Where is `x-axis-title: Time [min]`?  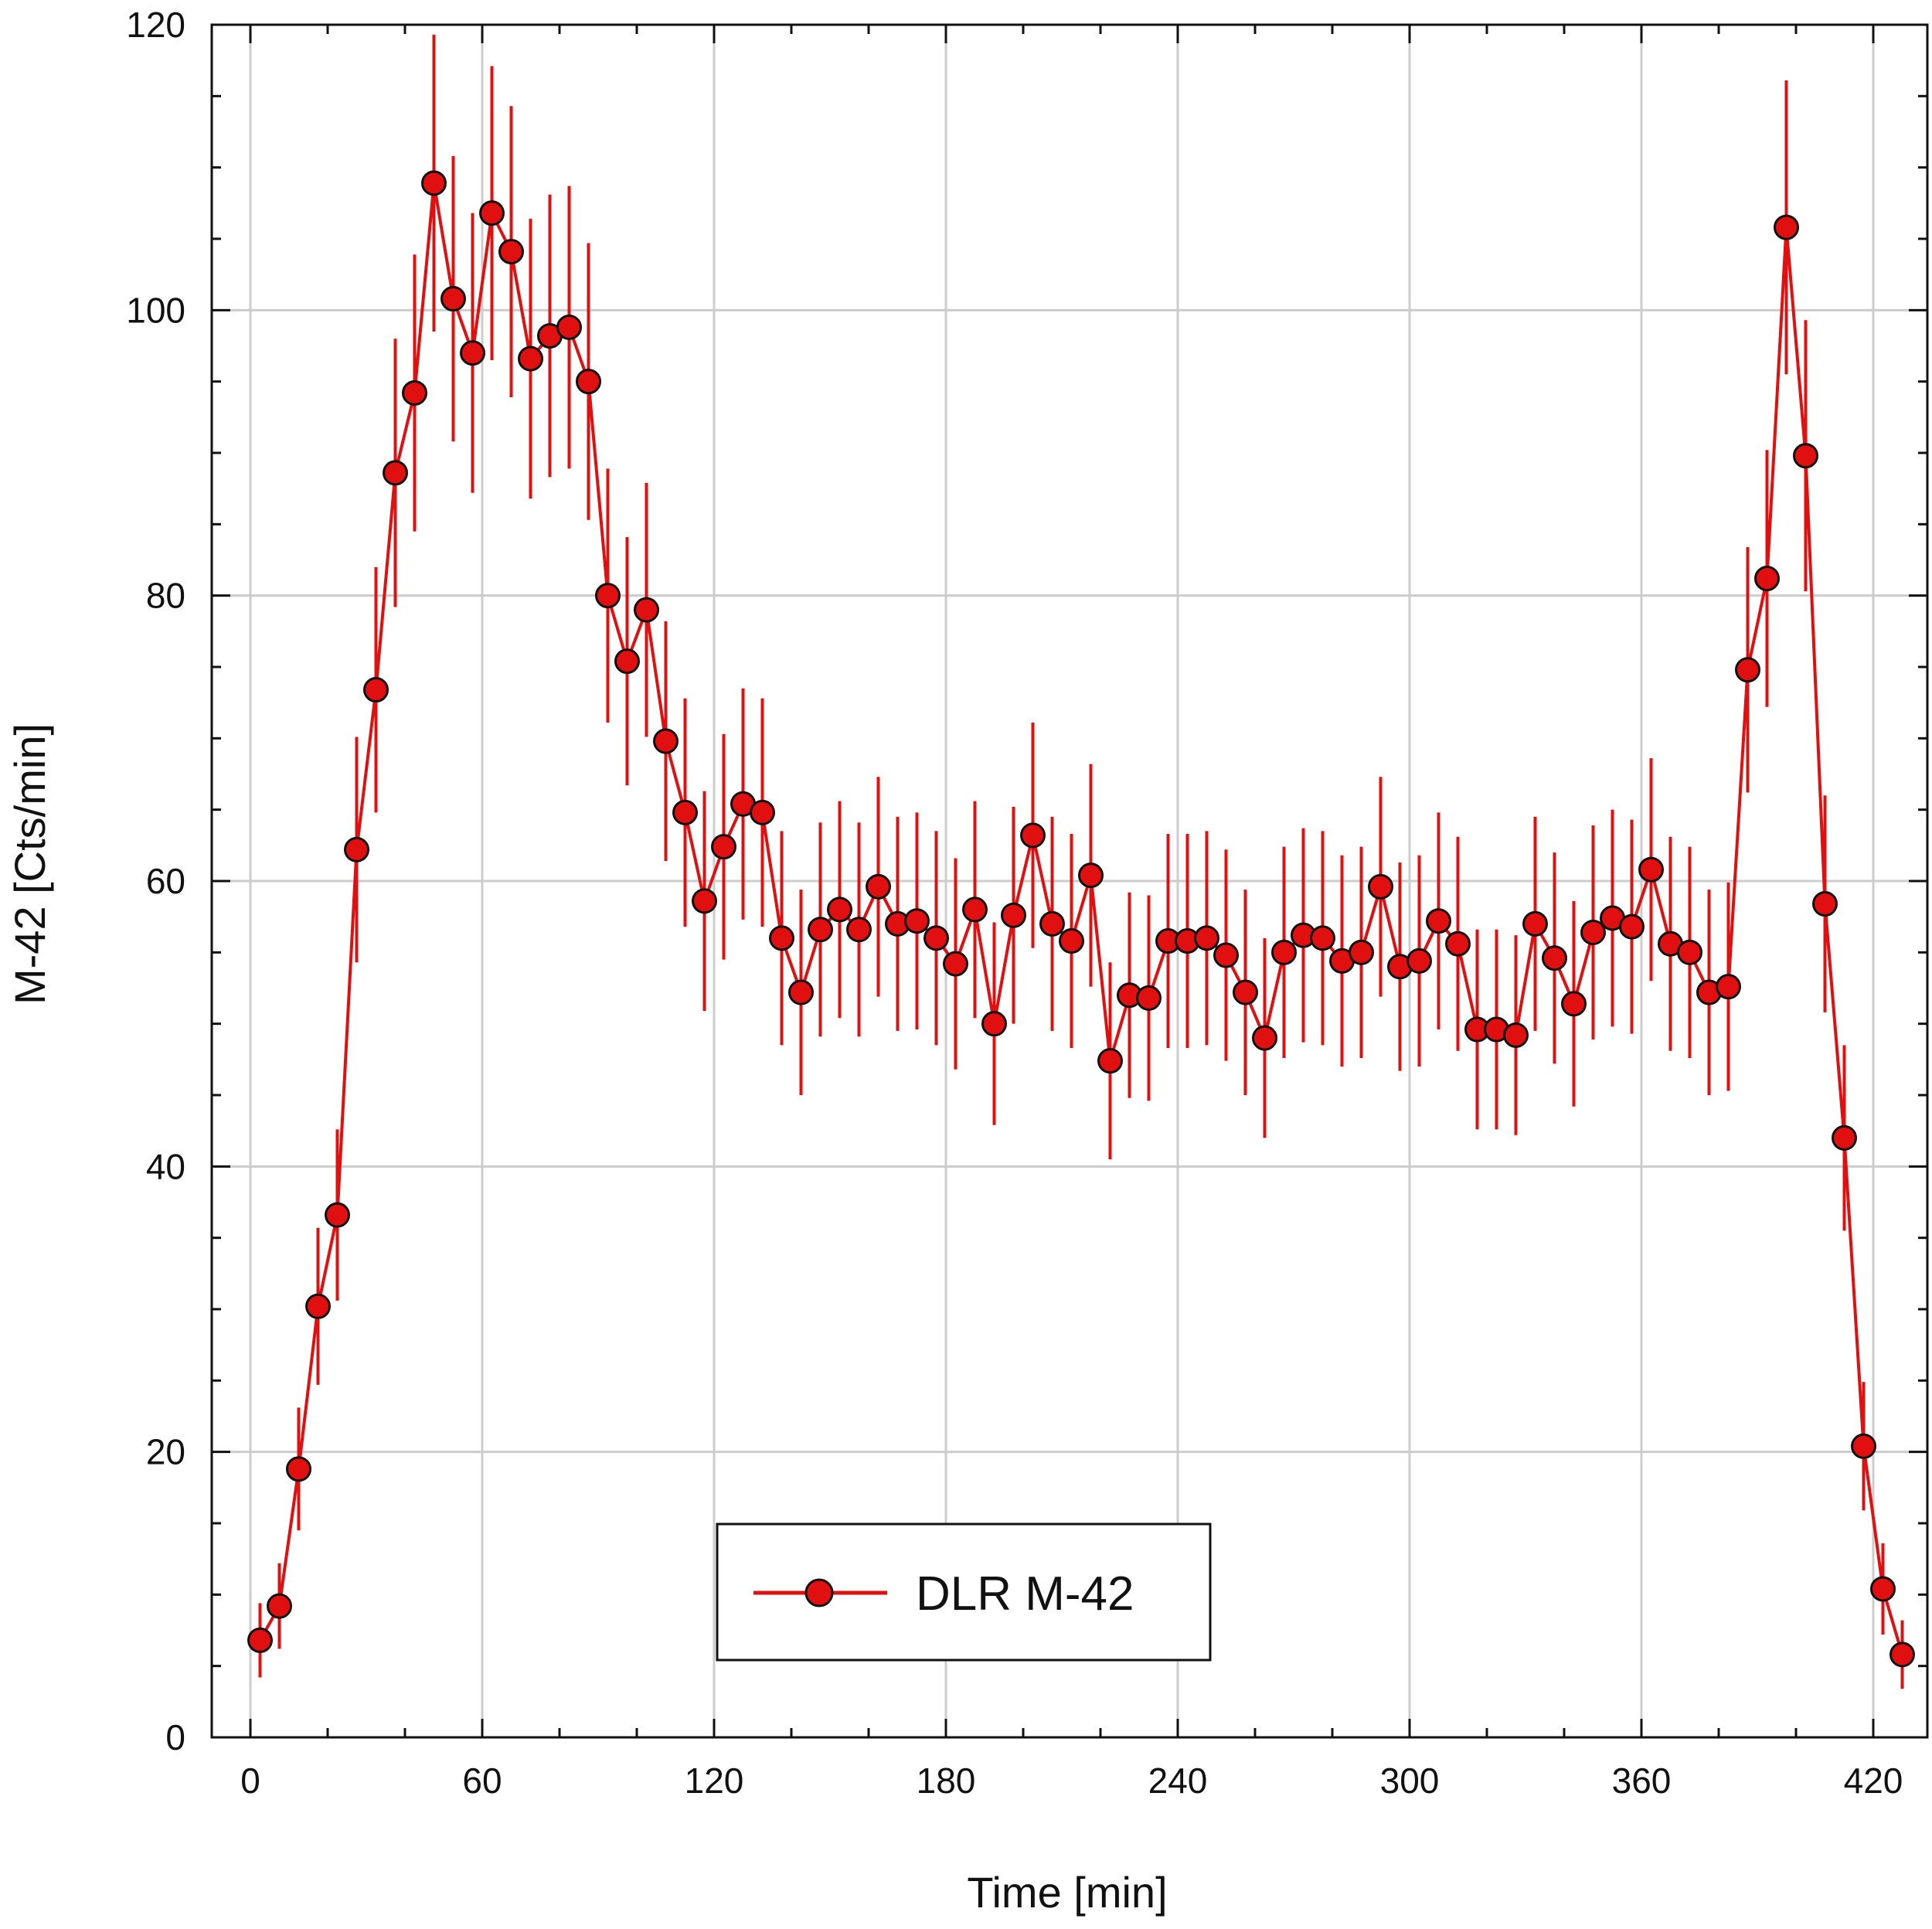
x-axis-title: Time [min] is located at coordinates (1067, 1892).